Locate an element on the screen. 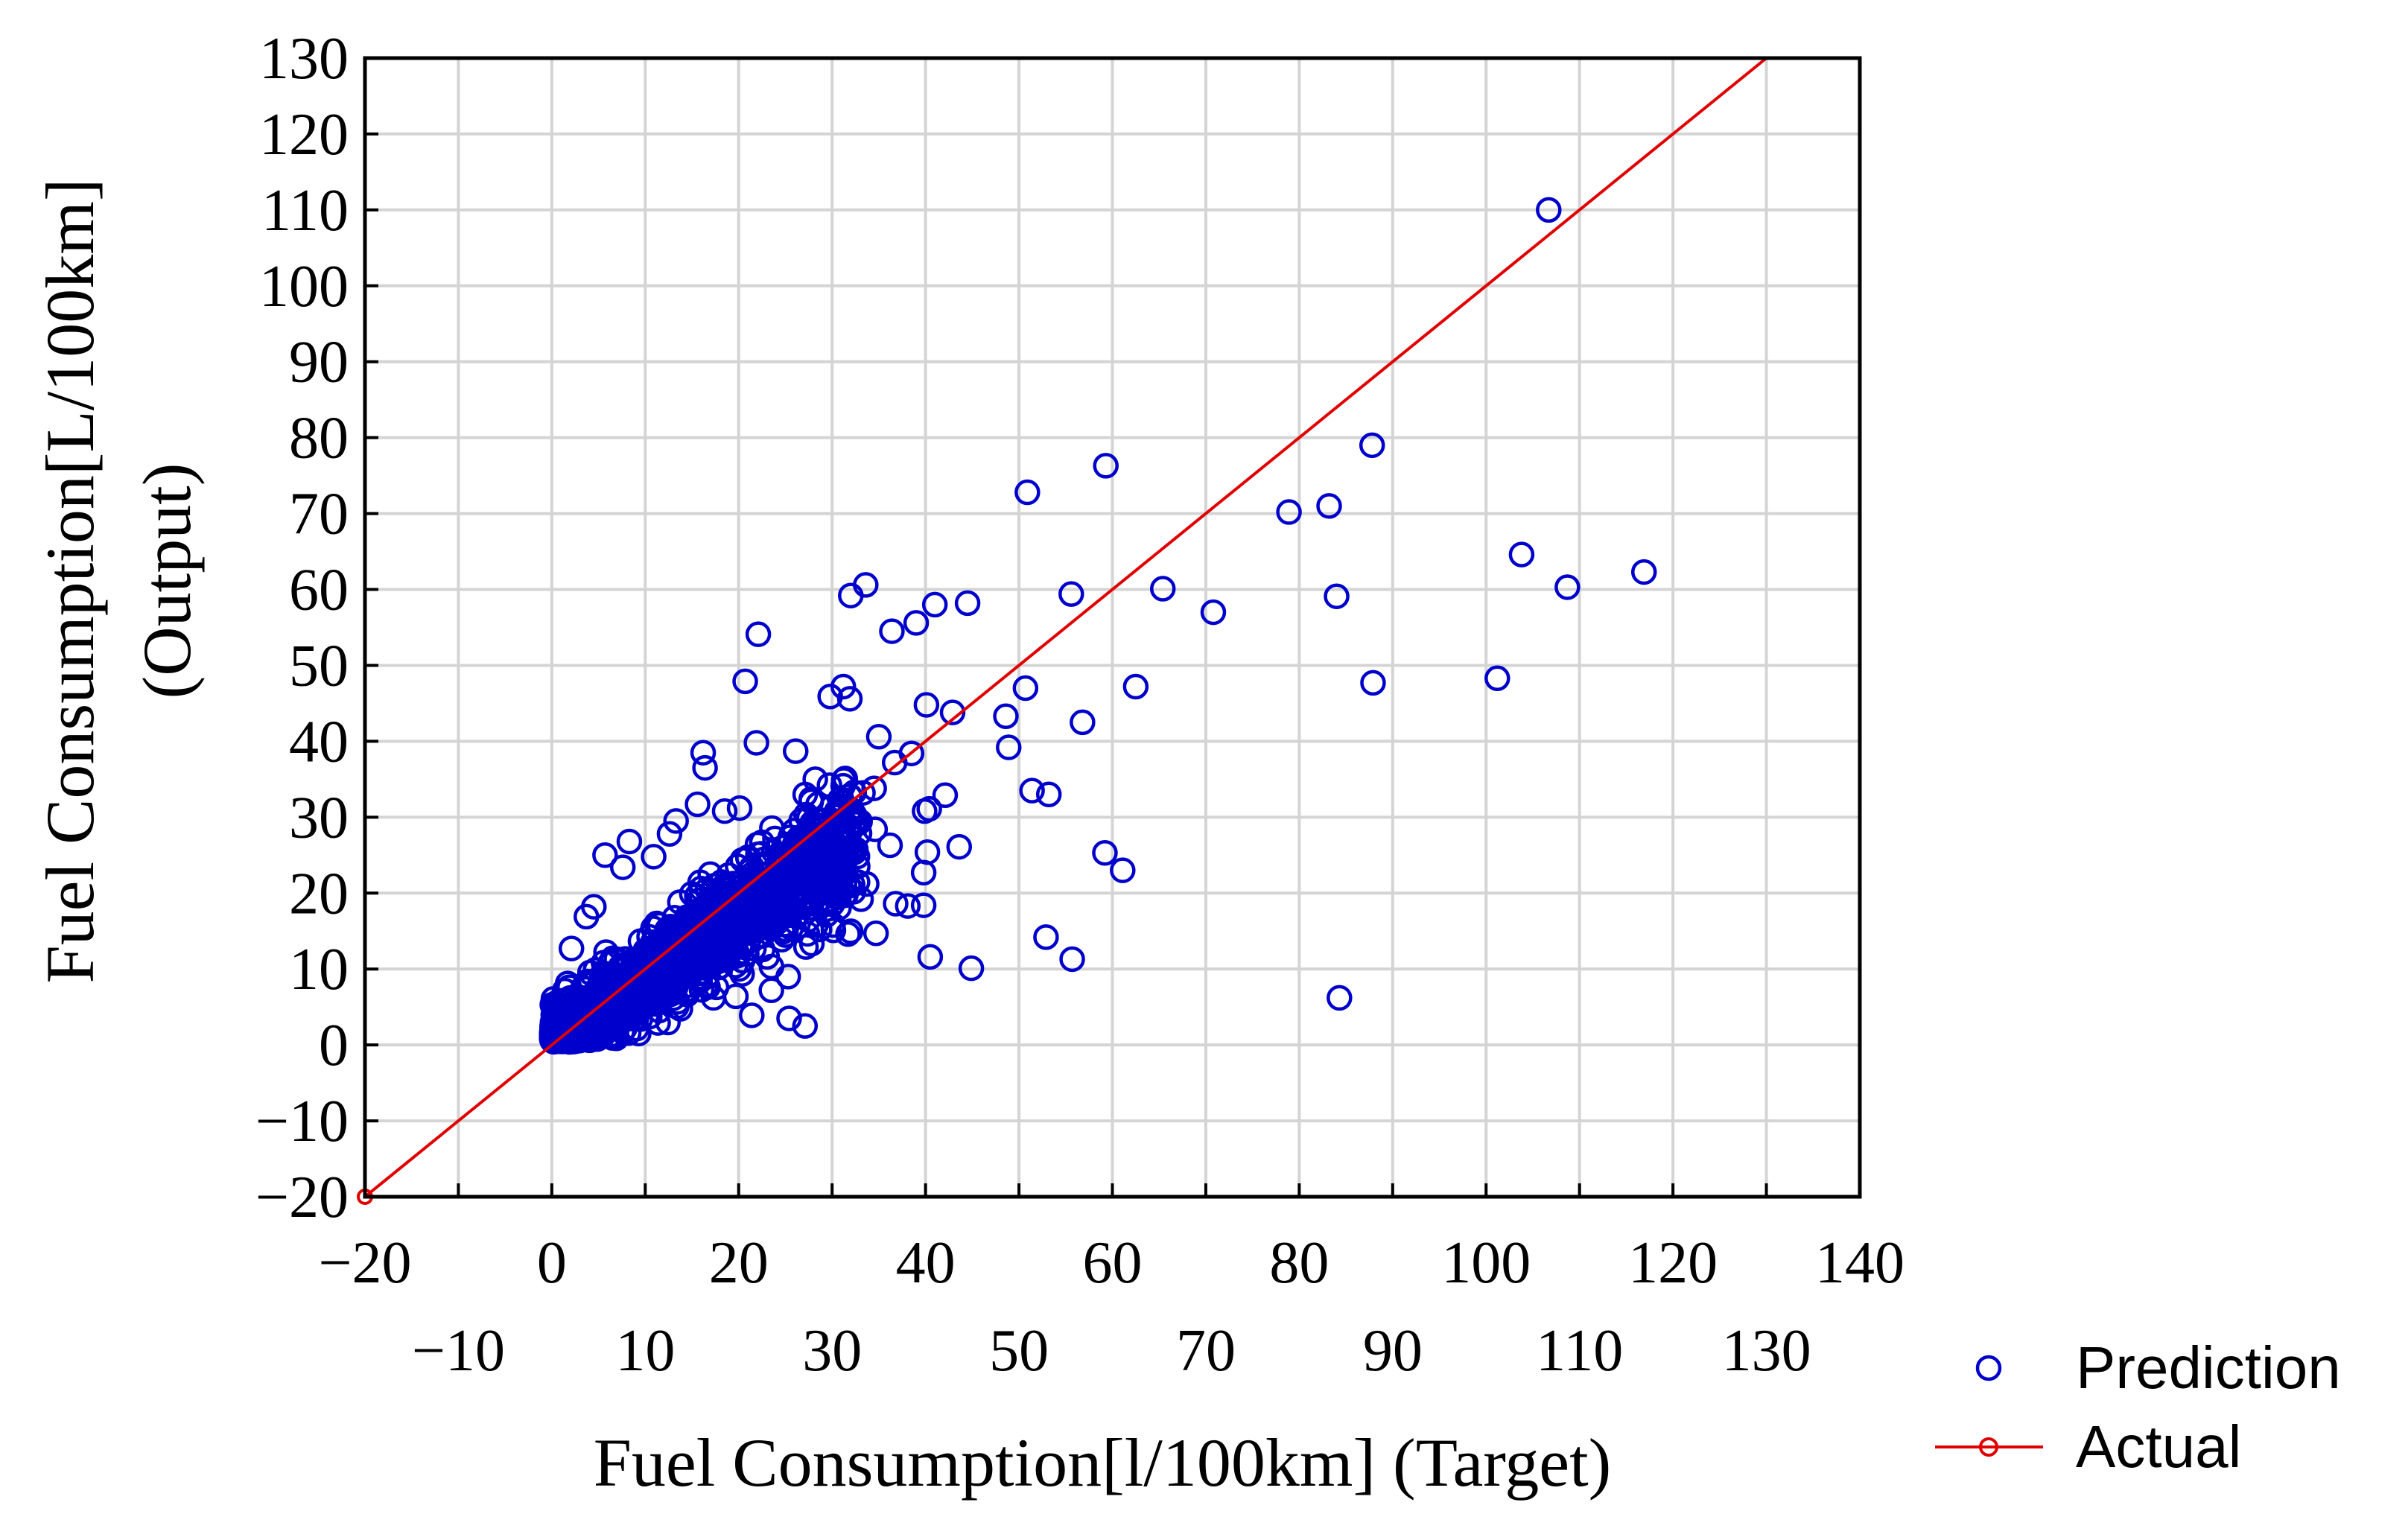 The height and width of the screenshot is (1514, 2408). legend-item-prediction: Prediction is located at coordinates (2158, 1368).